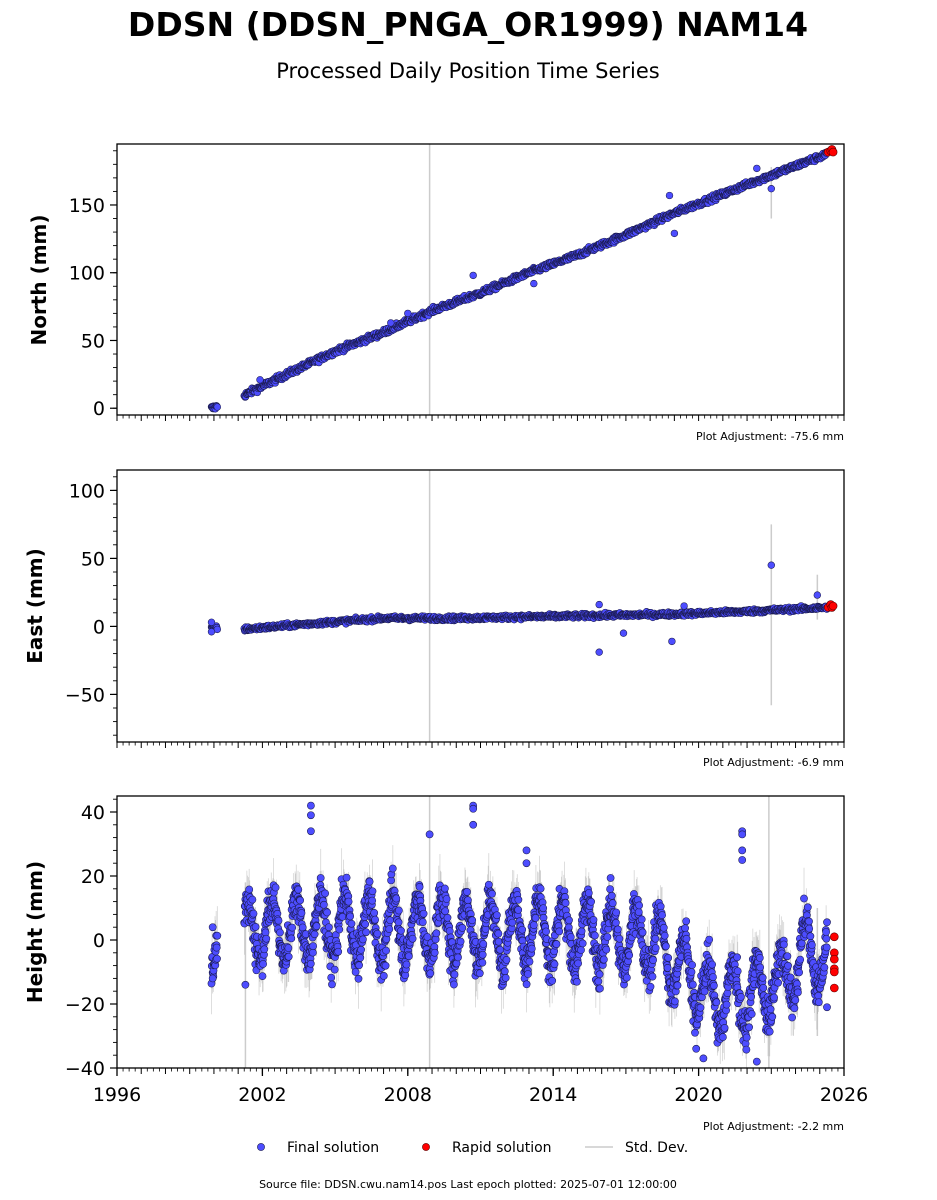  What do you see at coordinates (600, 279) in the screenshot?
I see `north-stddev-layer` at bounding box center [600, 279].